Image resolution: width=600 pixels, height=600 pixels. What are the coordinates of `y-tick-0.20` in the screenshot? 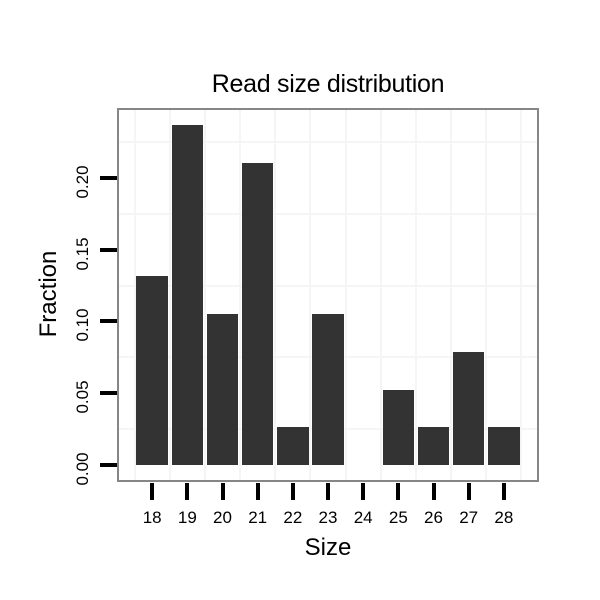 It's located at (108, 177).